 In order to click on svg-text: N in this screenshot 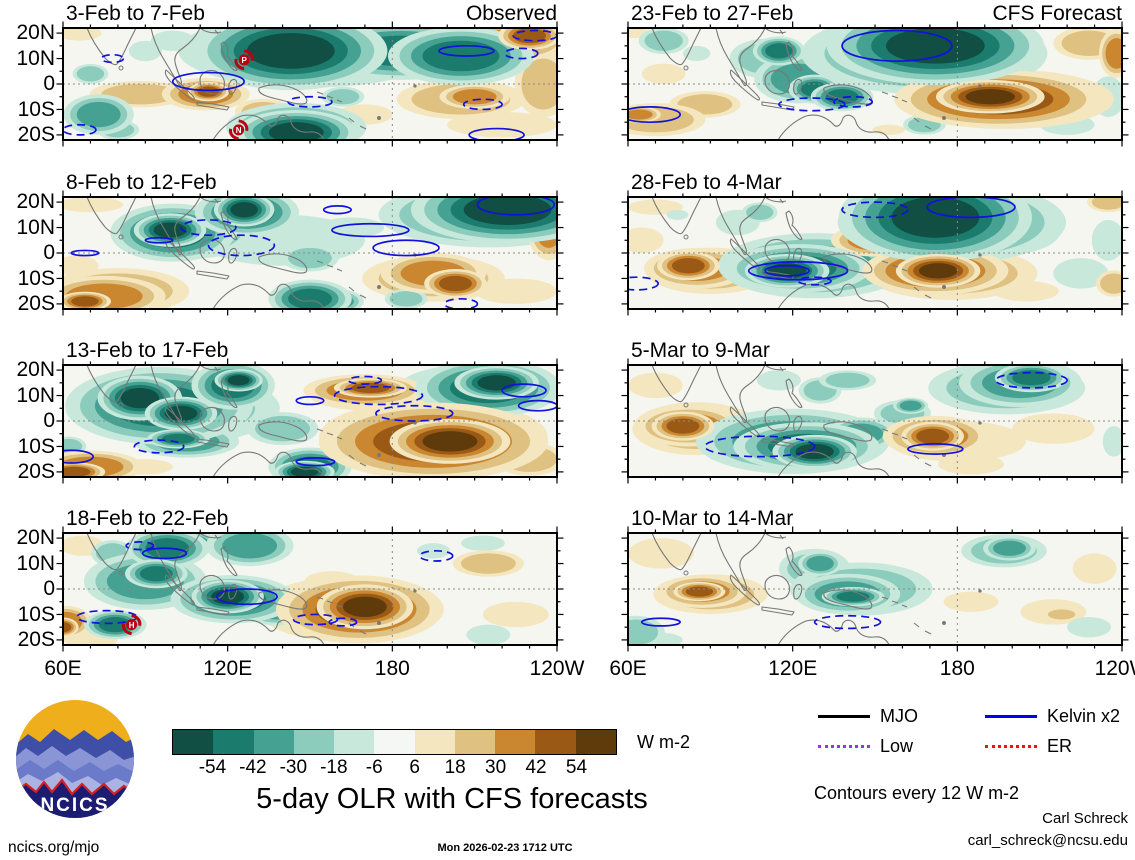, I will do `click(239, 130)`.